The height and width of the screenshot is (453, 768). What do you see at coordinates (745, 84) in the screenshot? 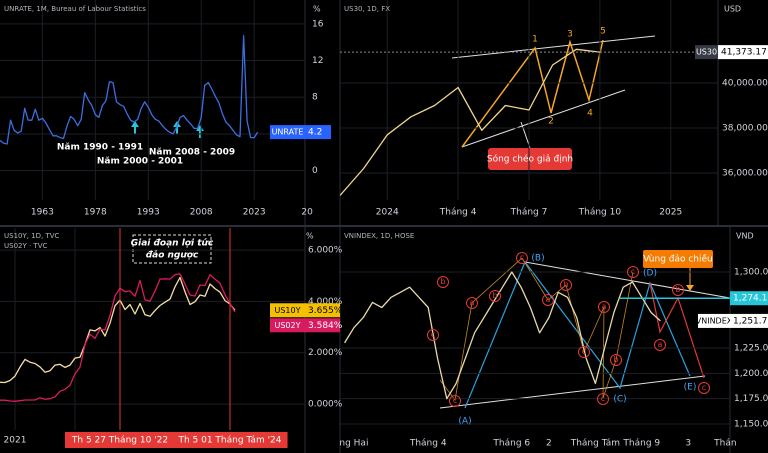
I see `y-tick-label: 40,000.00` at bounding box center [745, 84].